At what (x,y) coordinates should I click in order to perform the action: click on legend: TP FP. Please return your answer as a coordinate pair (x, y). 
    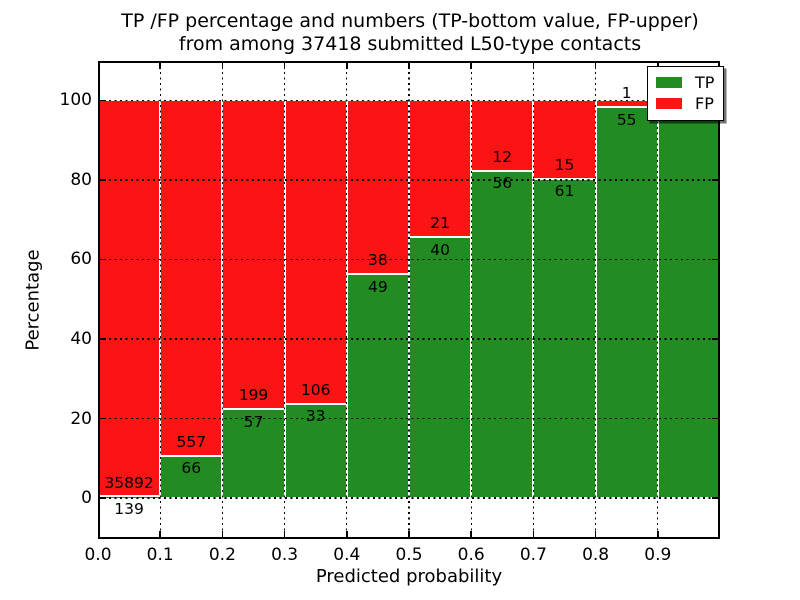
    Looking at the image, I should click on (686, 93).